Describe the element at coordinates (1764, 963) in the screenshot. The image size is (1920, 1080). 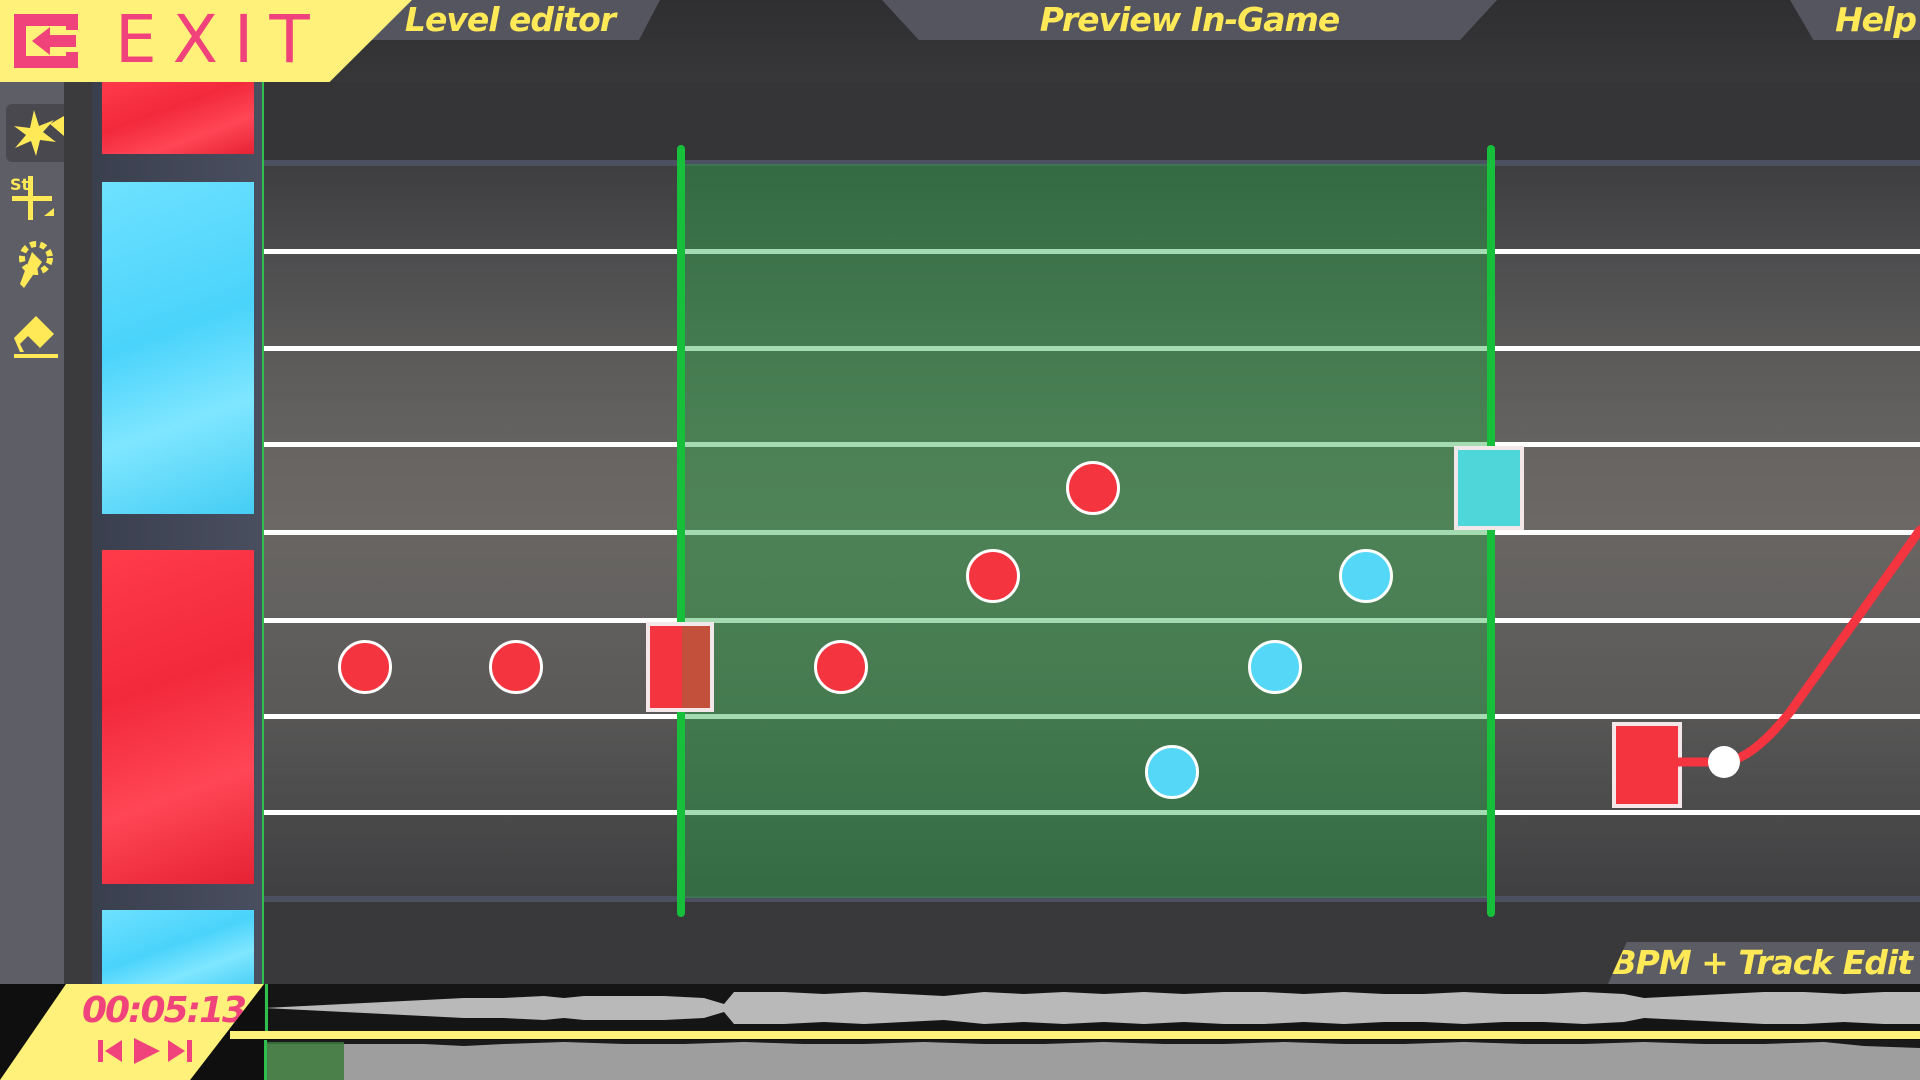
I see `bpm-track-edit-tab: BPM + Track Edit` at that location.